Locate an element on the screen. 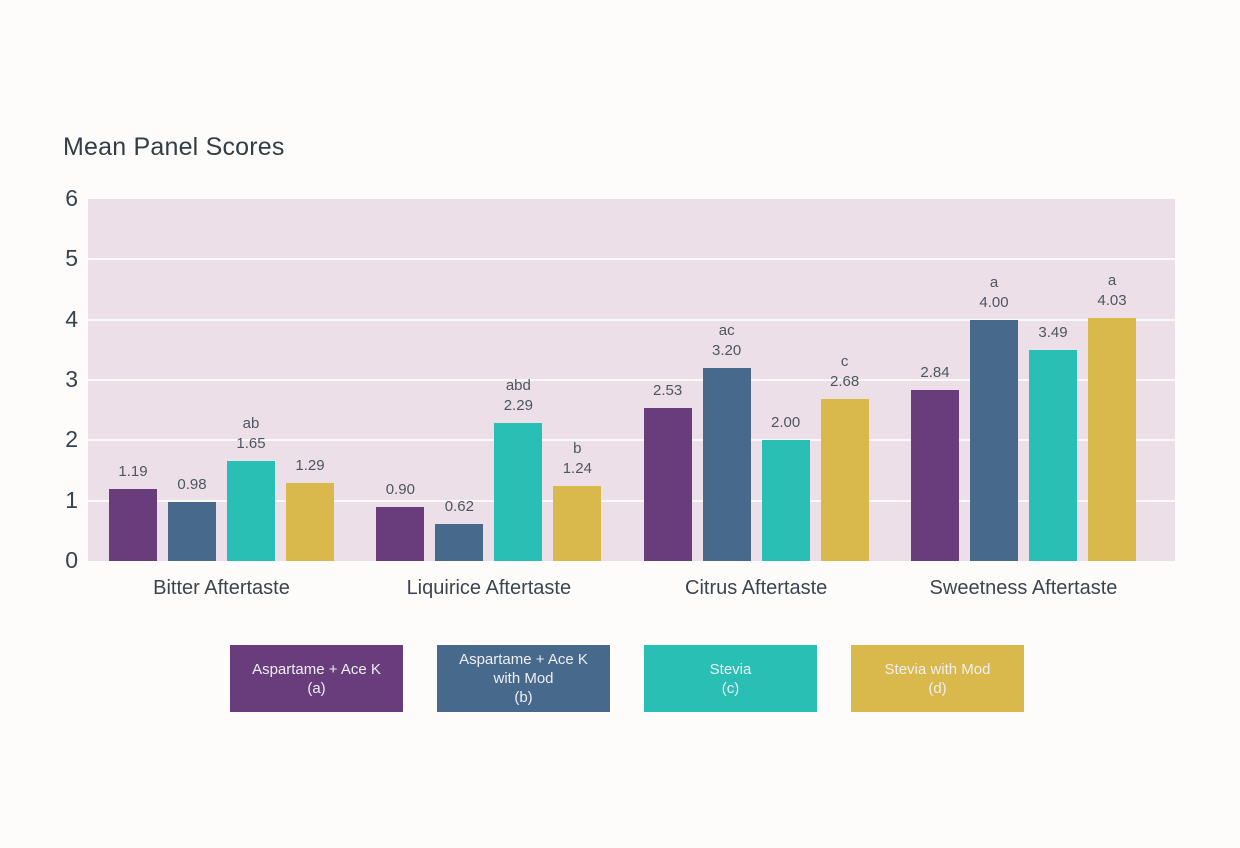 This screenshot has height=848, width=1240. bar-slot: 1.29 is located at coordinates (310, 509).